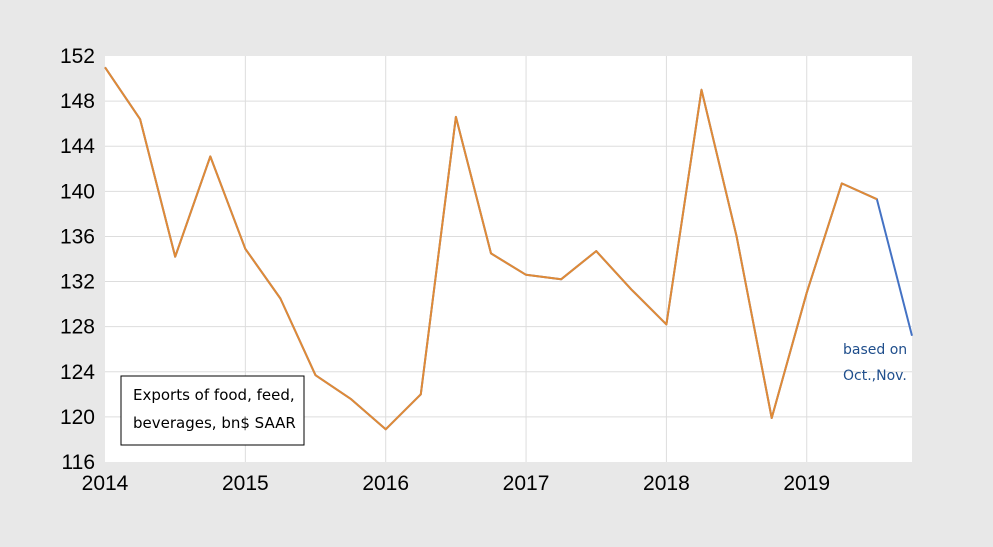 Image resolution: width=993 pixels, height=547 pixels. Describe the element at coordinates (77, 417) in the screenshot. I see `y-tick-label: 120` at that location.